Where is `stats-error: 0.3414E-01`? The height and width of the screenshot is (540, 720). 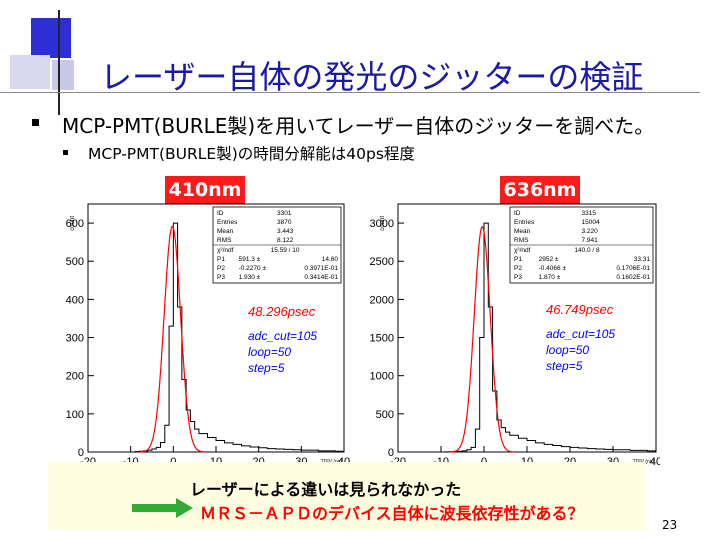 stats-error: 0.3414E-01 is located at coordinates (321, 277).